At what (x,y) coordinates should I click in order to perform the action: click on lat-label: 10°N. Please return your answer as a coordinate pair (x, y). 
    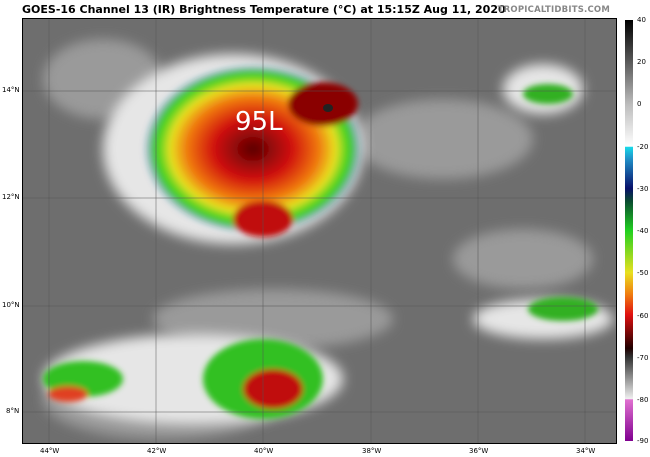
    Looking at the image, I should click on (11, 305).